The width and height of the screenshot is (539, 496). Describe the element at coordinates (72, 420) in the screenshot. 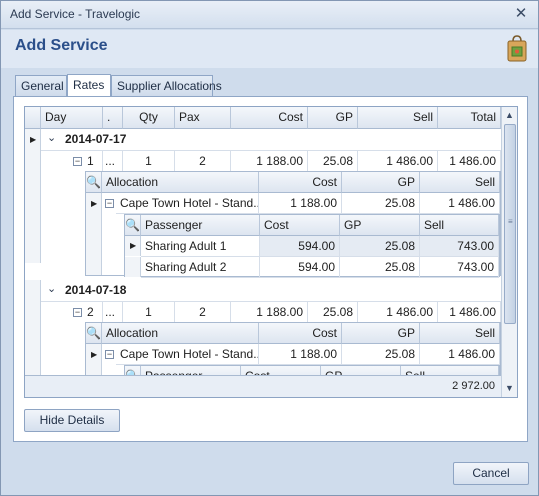

I see `hide-details-button: Hide Details` at that location.